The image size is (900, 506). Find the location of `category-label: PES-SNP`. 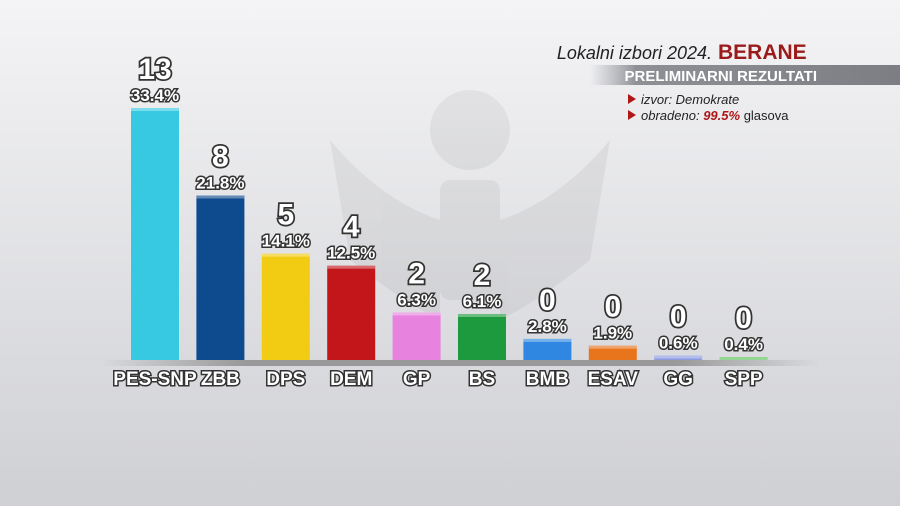

category-label: PES-SNP is located at coordinates (155, 379).